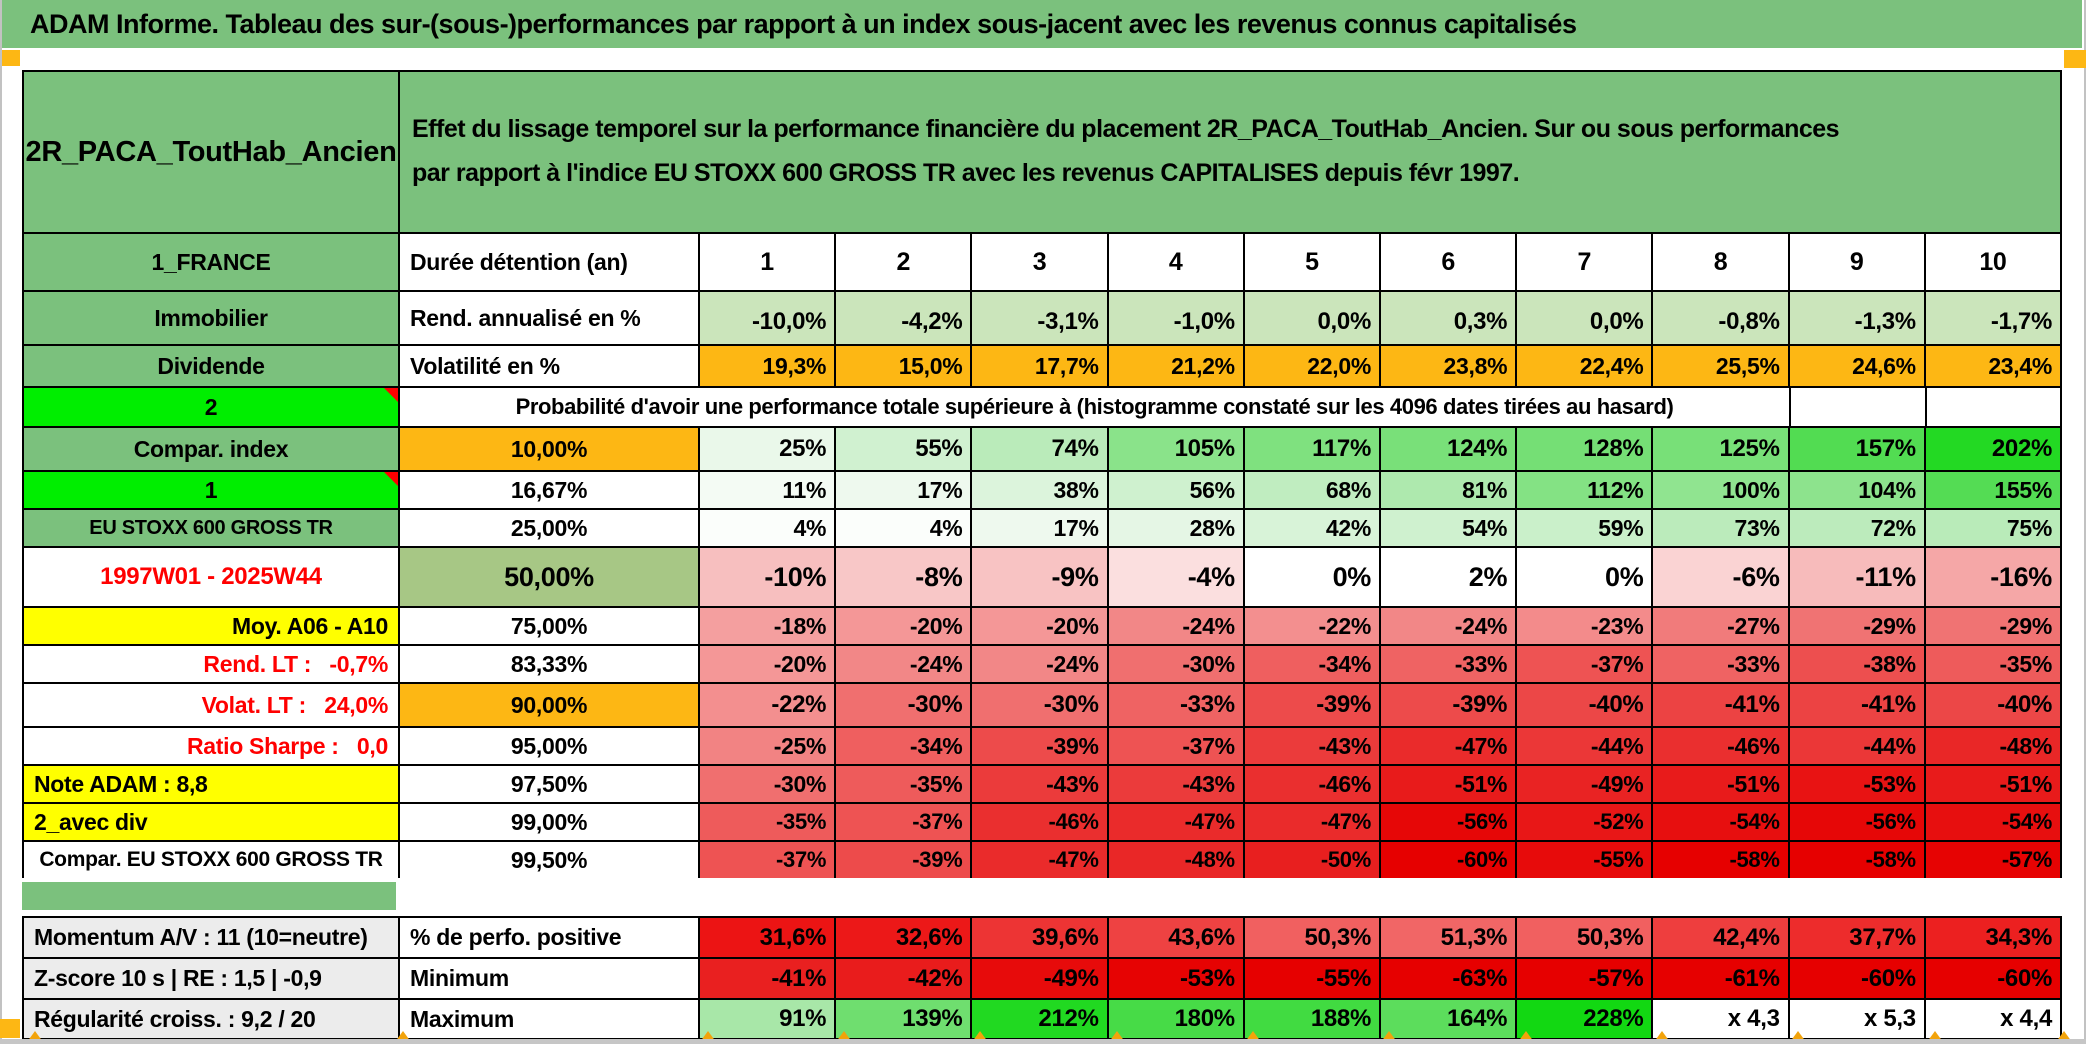  I want to click on grid-cell: -22%, so click(1313, 626).